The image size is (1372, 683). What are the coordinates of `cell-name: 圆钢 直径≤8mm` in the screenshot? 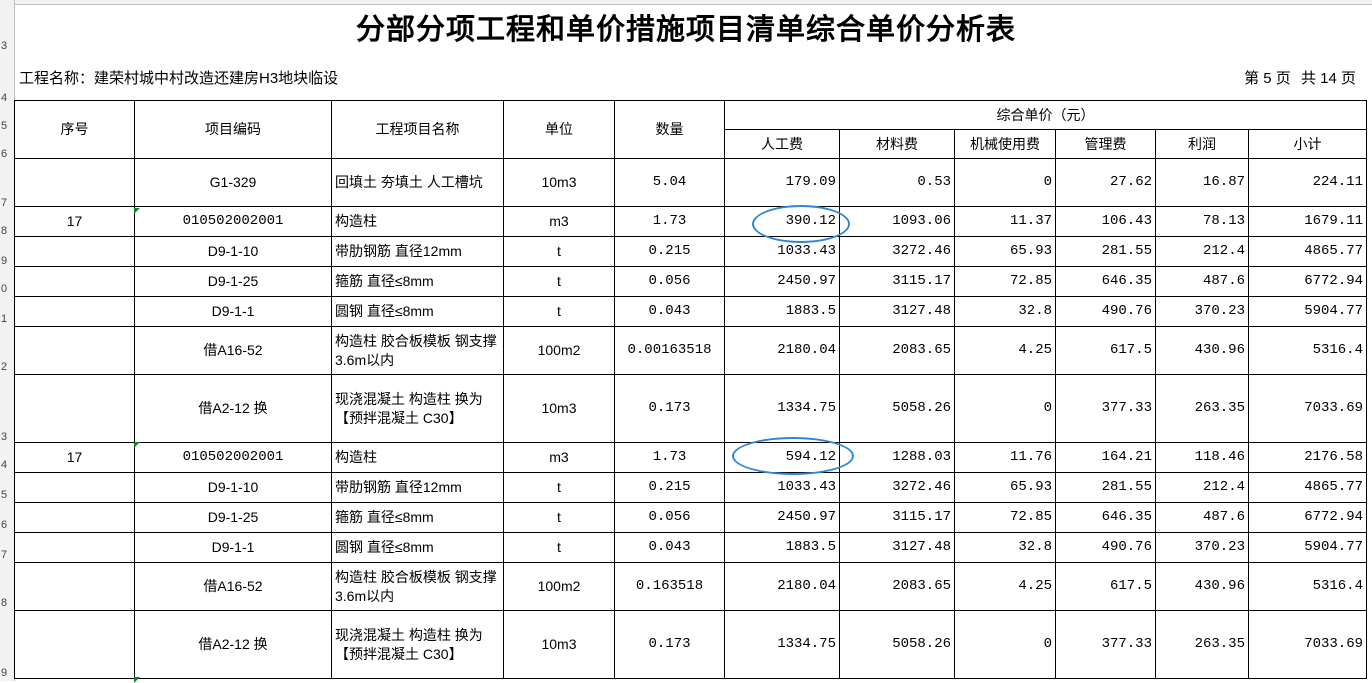 It's located at (417, 311).